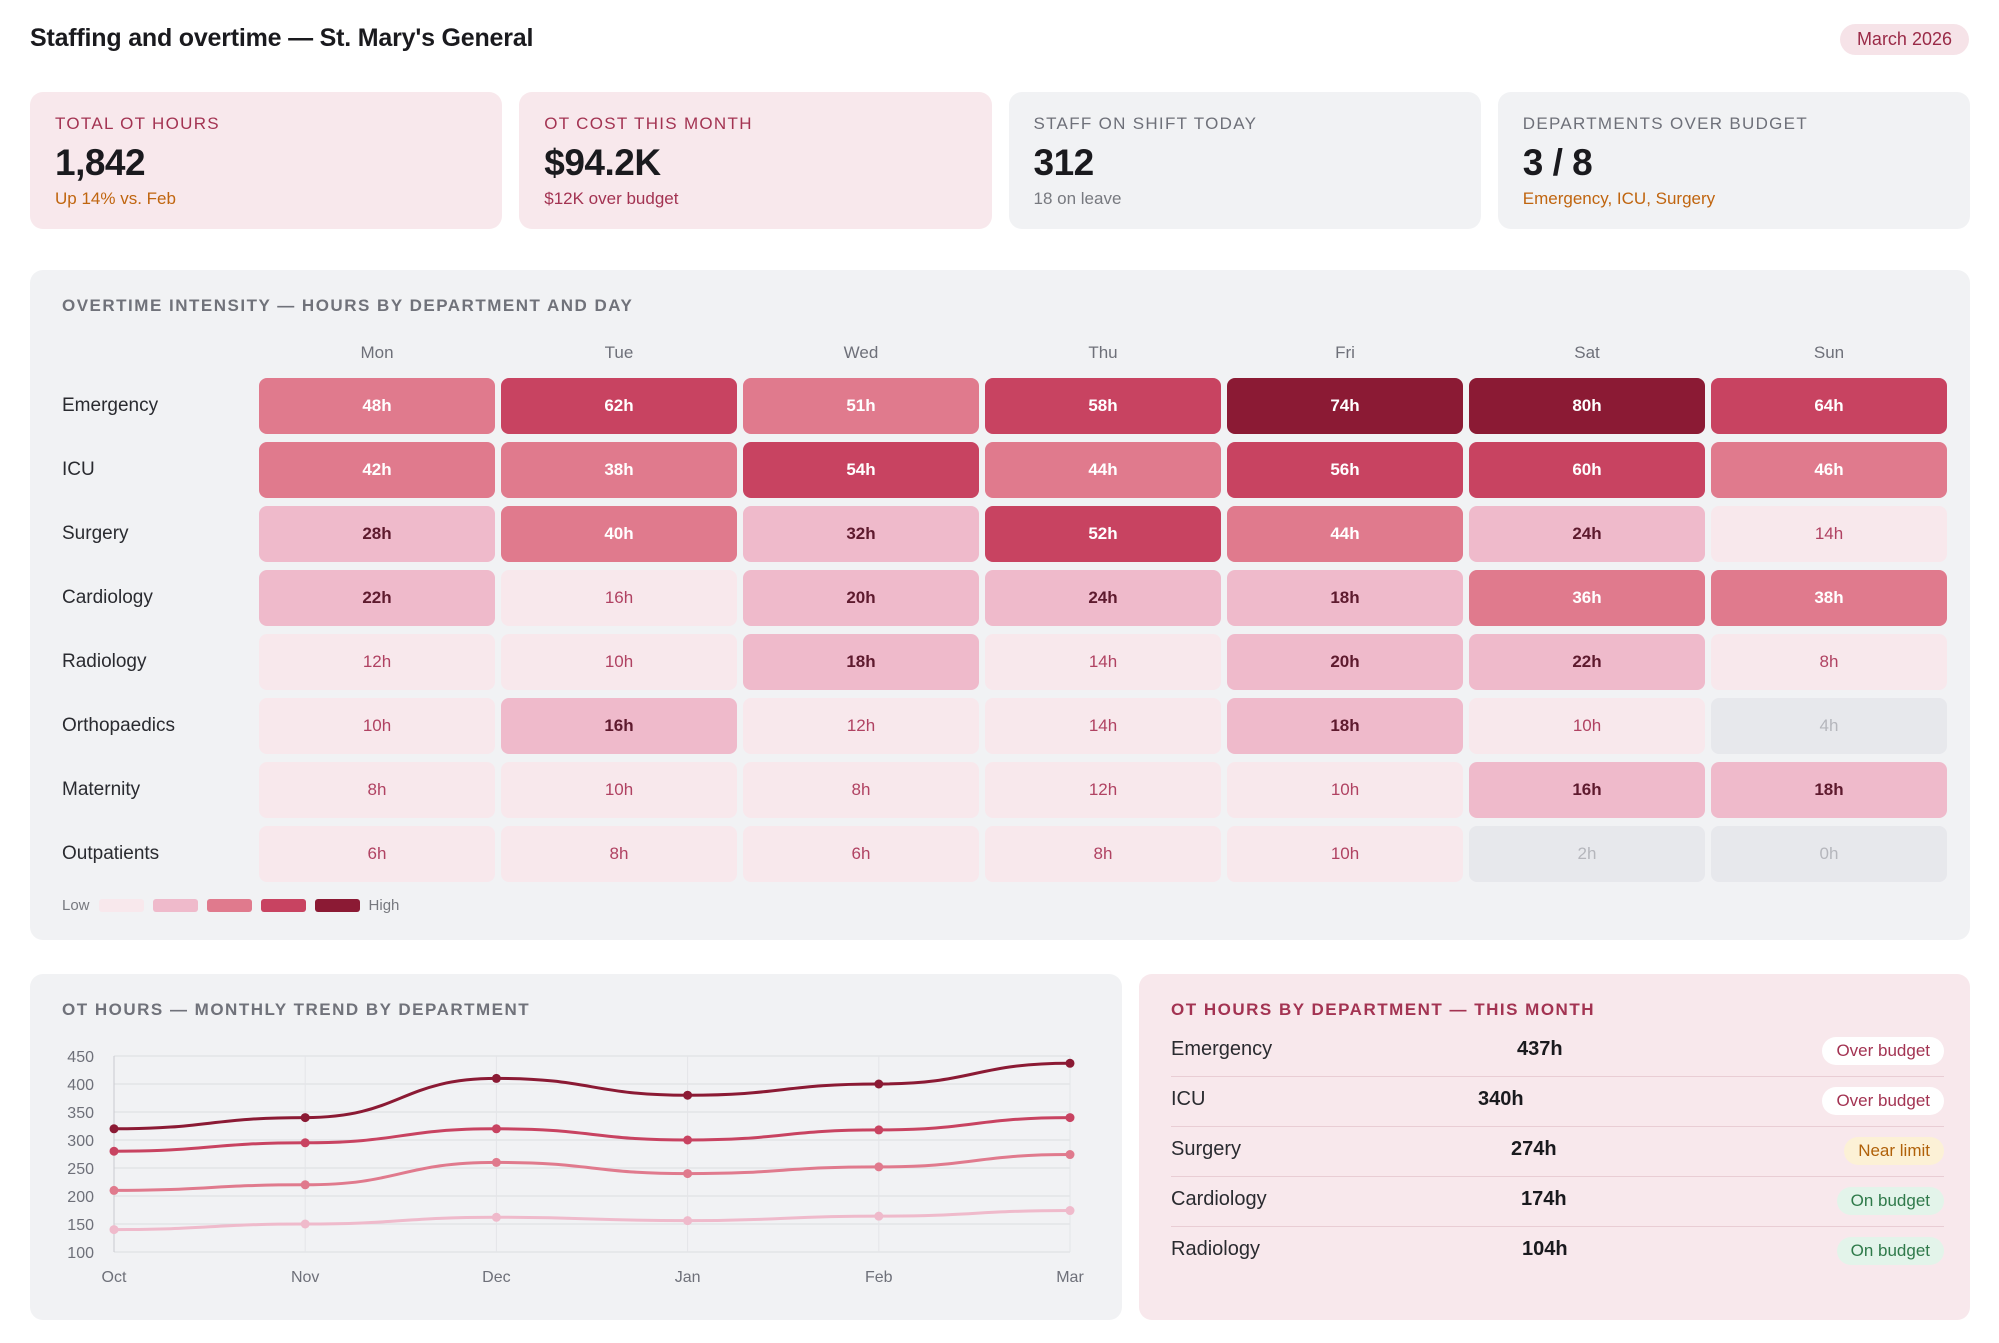 The height and width of the screenshot is (1343, 1999). What do you see at coordinates (1383, 1009) in the screenshot?
I see `dept-table-title: OT HOURS BY DEPARTMENT — THIS MONTH` at bounding box center [1383, 1009].